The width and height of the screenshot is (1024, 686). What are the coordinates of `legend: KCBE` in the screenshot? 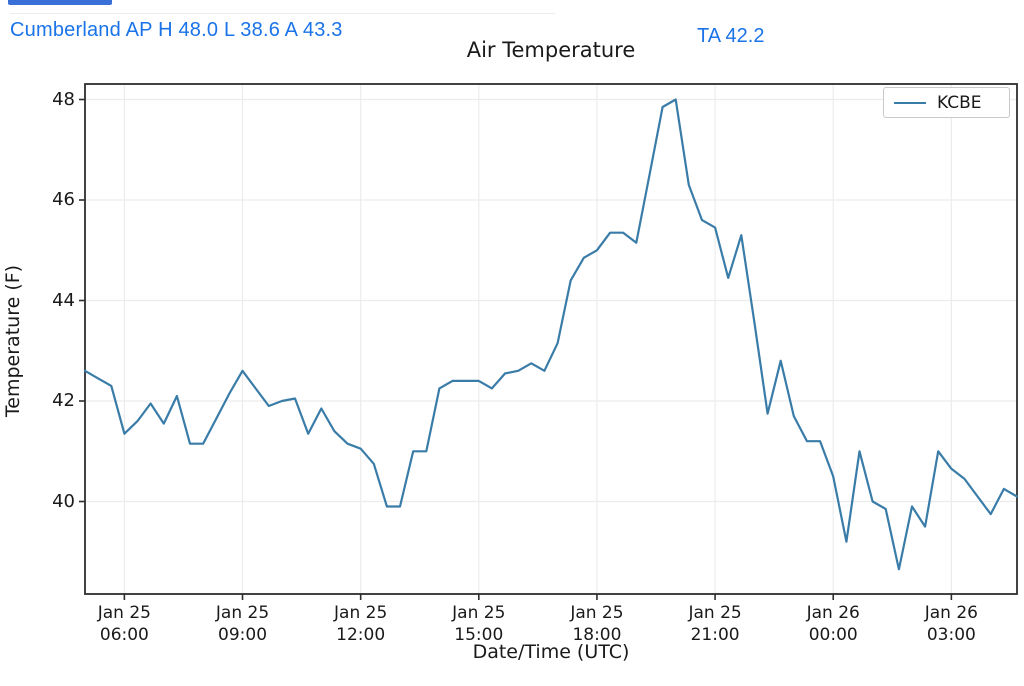 It's located at (946, 102).